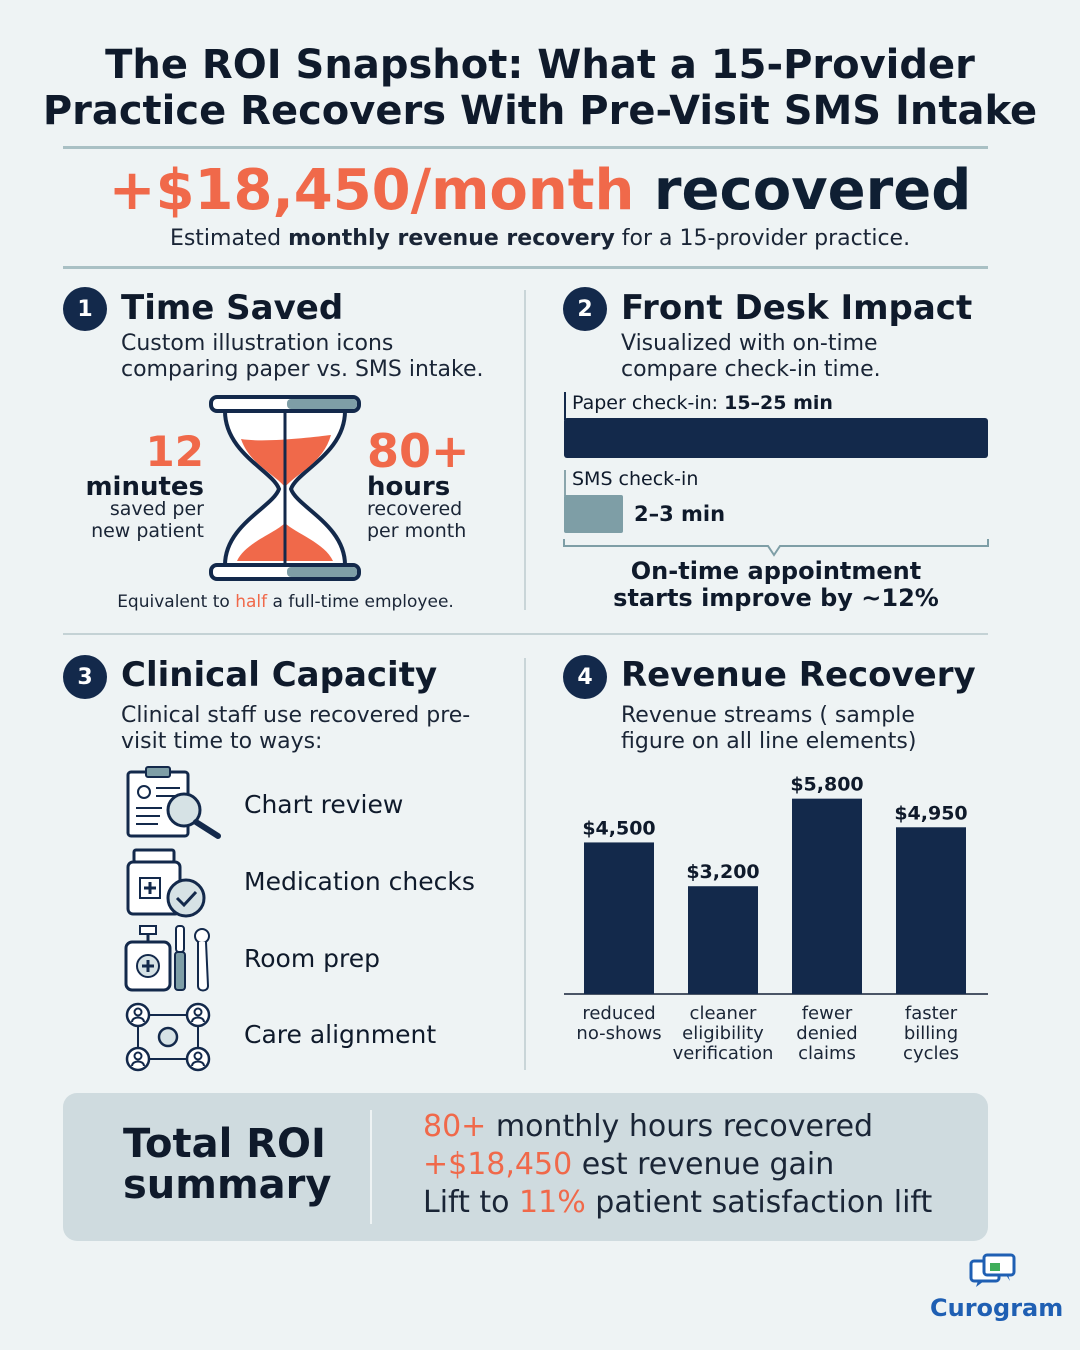 The image size is (1080, 1350). I want to click on summary-satisfaction-text: patient satisfaction lift, so click(759, 1202).